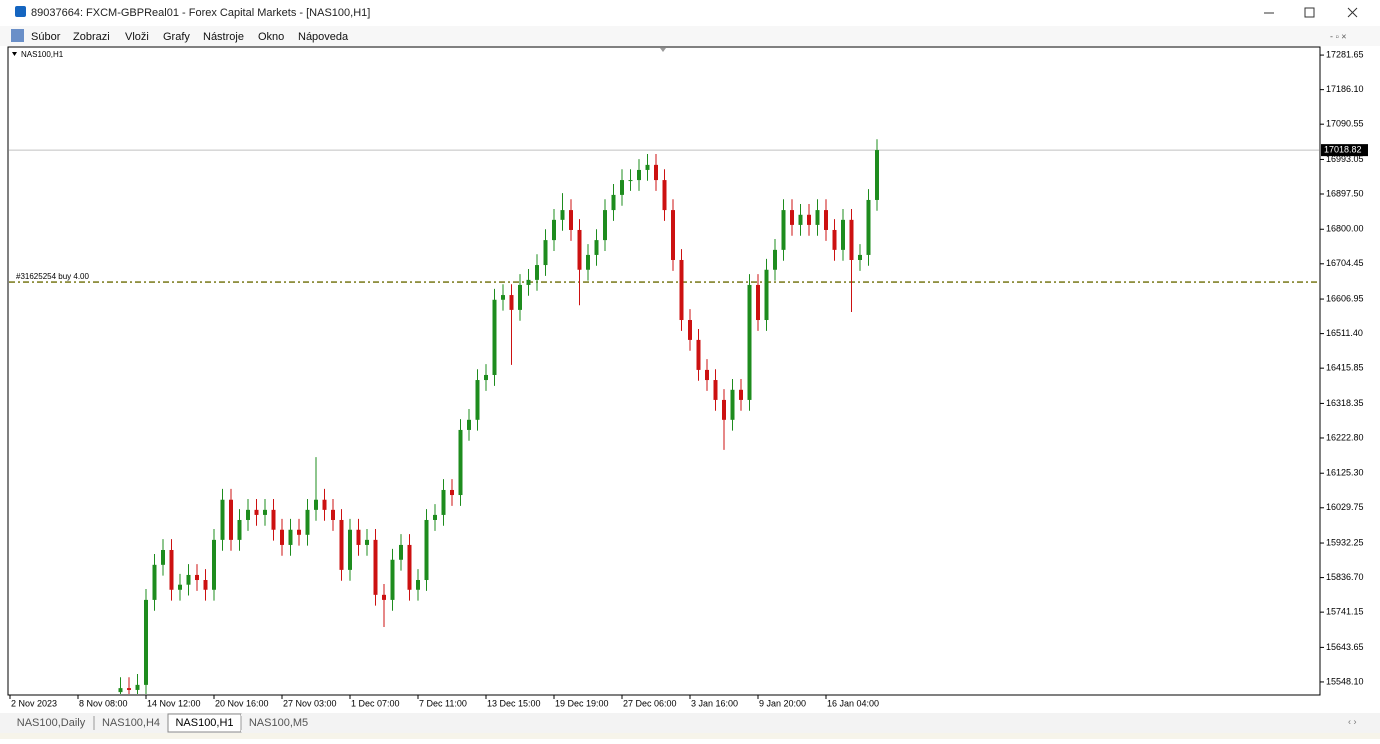  I want to click on tab-bar, so click(690, 723).